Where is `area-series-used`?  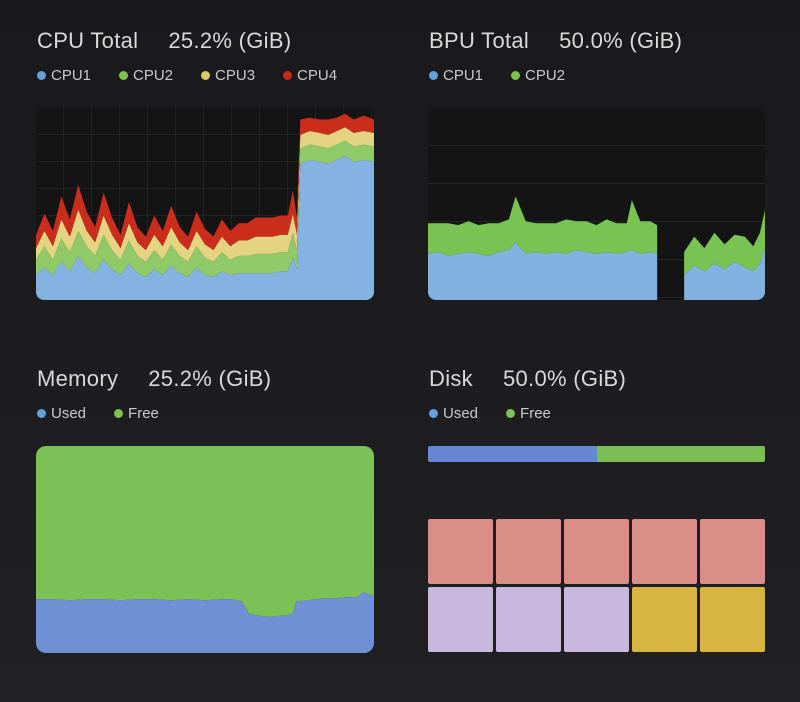 area-series-used is located at coordinates (205, 622).